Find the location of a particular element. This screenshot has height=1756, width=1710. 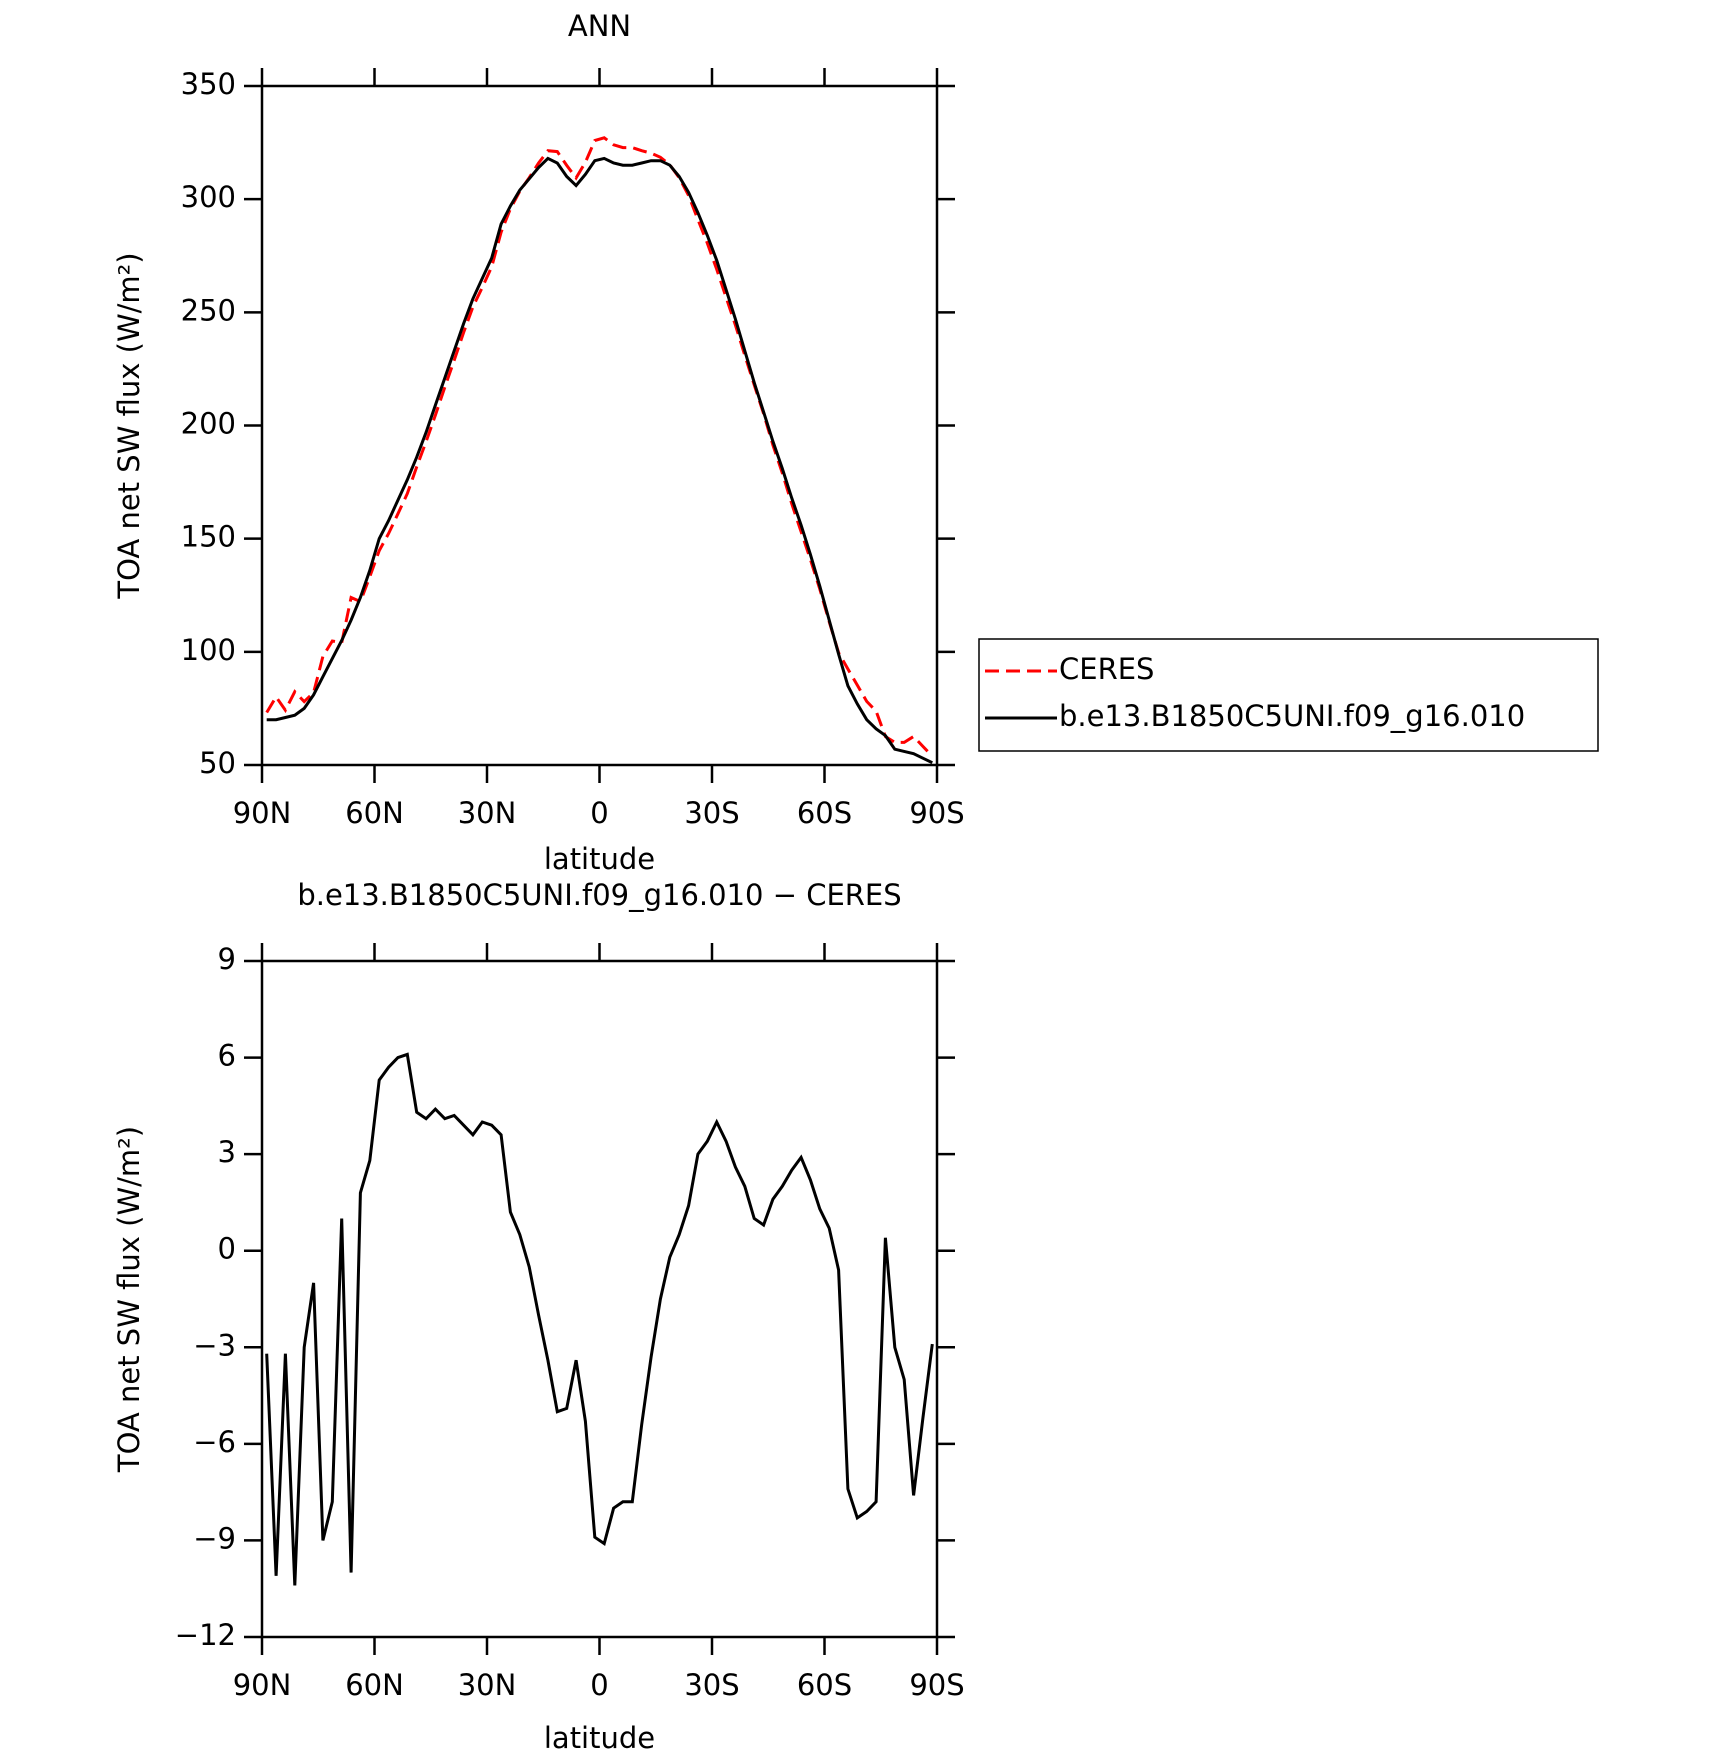

chart-title: b.e13.B1850C5UNI.f09_g16.010 − CERES is located at coordinates (599, 895).